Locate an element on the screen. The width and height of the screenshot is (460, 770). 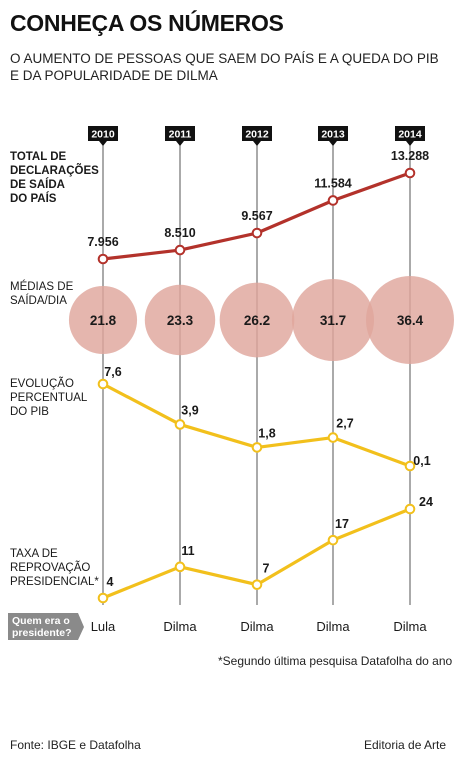
series-label: SAÍDA/DIA is located at coordinates (38, 300).